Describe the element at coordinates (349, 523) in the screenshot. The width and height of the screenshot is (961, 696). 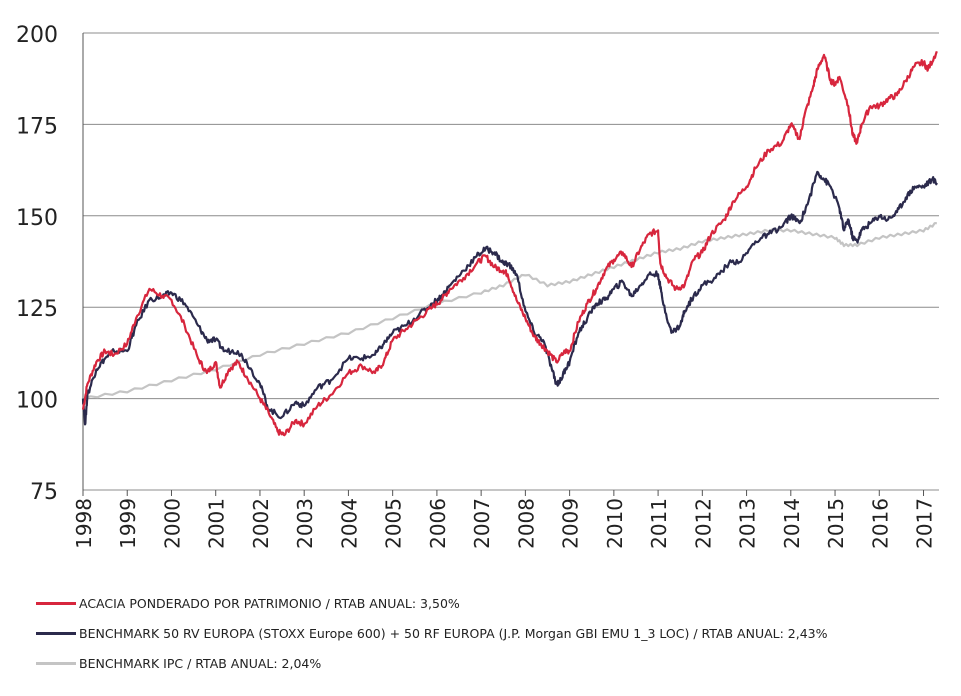
I see `x-tick-label: 2004` at that location.